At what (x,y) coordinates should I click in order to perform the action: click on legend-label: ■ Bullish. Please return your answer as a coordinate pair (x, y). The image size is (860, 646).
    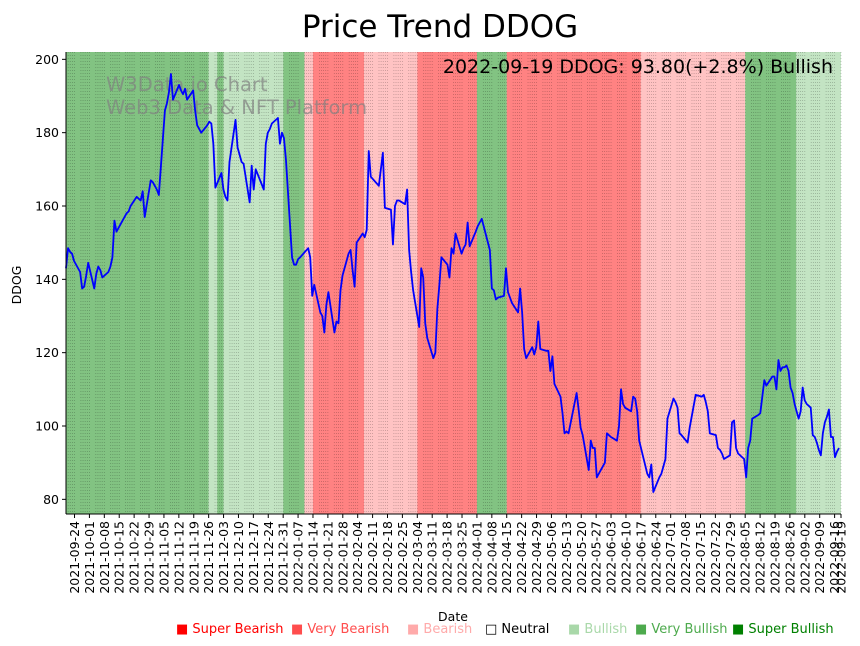
    Looking at the image, I should click on (597, 629).